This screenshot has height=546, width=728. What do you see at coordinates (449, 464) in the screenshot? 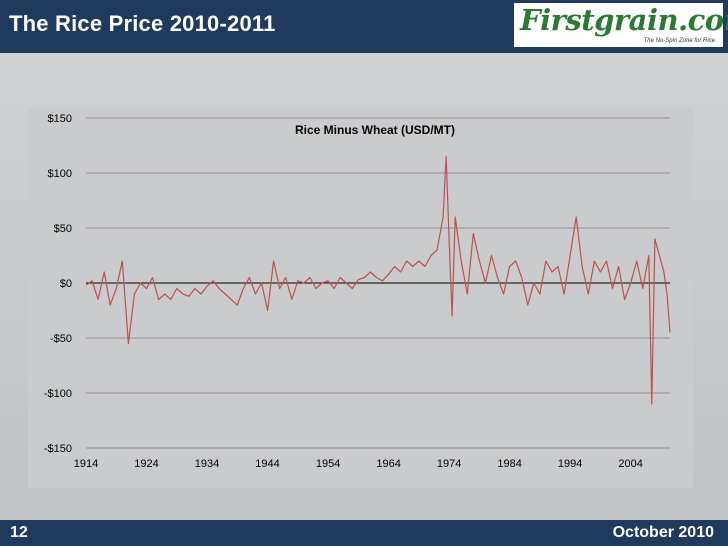
I see `x-tick-label: 1974` at bounding box center [449, 464].